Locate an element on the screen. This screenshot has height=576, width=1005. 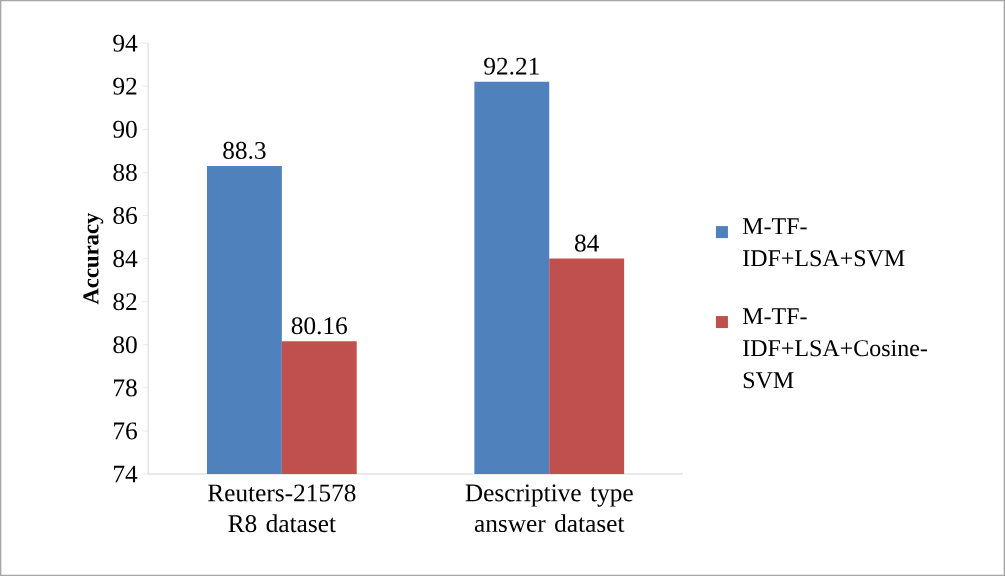
y-tick-label: 82 is located at coordinates (125, 302).